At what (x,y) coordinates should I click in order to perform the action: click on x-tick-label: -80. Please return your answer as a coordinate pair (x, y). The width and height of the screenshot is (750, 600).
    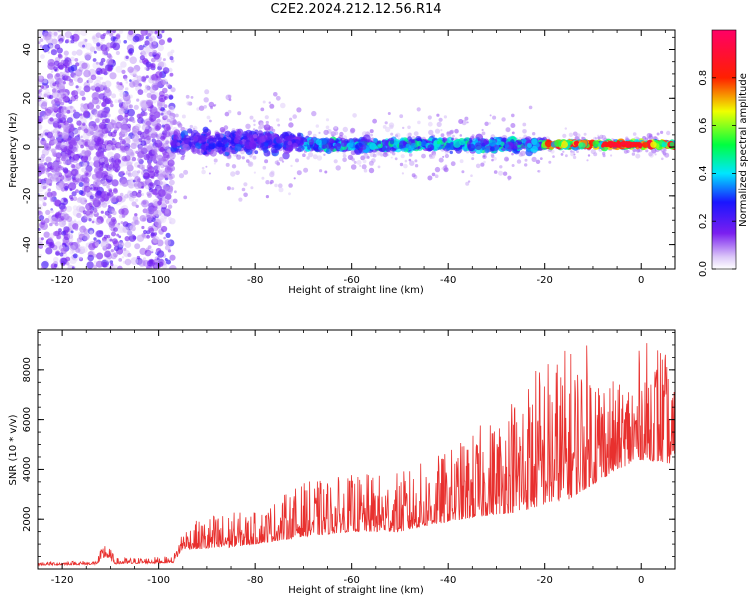
    Looking at the image, I should click on (255, 280).